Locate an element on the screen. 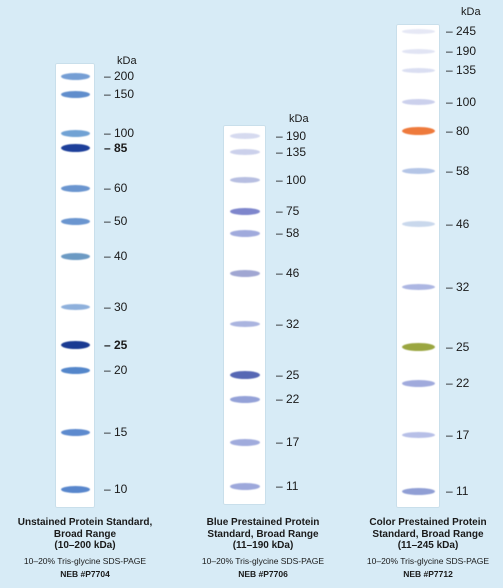 The image size is (503, 588). band-size-label: – 75 is located at coordinates (288, 211).